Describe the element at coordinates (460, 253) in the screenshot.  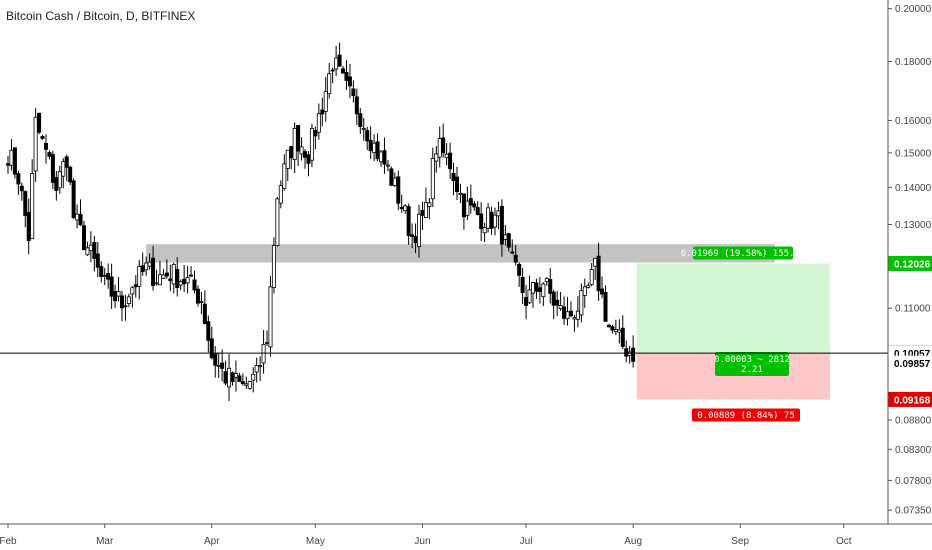
I see `resistance-zone-box` at that location.